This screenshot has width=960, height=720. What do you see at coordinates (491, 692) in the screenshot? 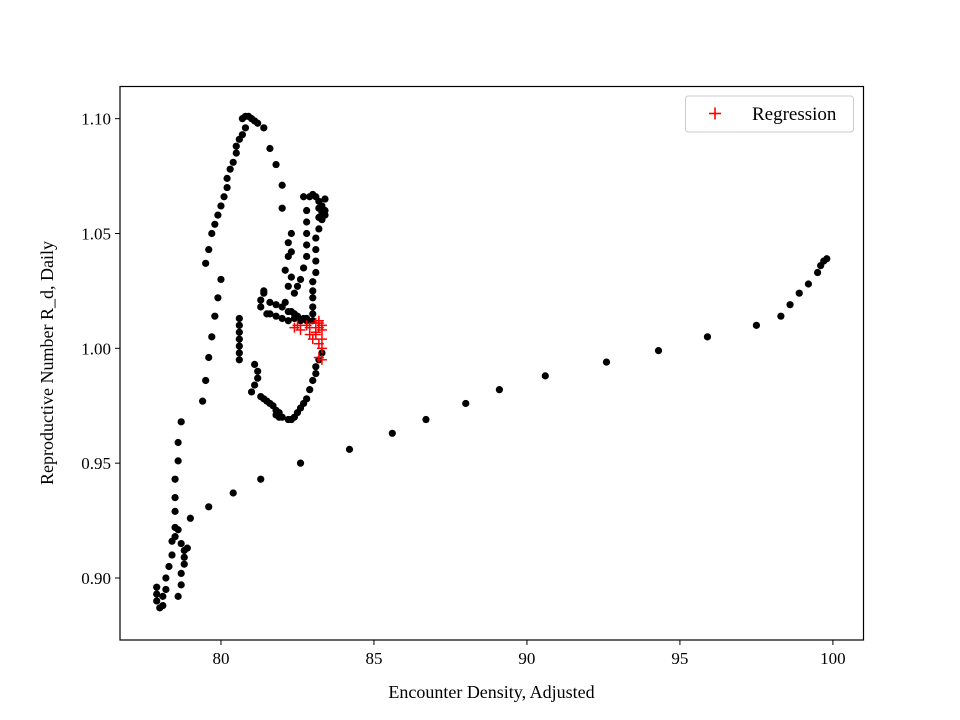
I see `x-axis-label: Encounter Density, Adjusted` at bounding box center [491, 692].